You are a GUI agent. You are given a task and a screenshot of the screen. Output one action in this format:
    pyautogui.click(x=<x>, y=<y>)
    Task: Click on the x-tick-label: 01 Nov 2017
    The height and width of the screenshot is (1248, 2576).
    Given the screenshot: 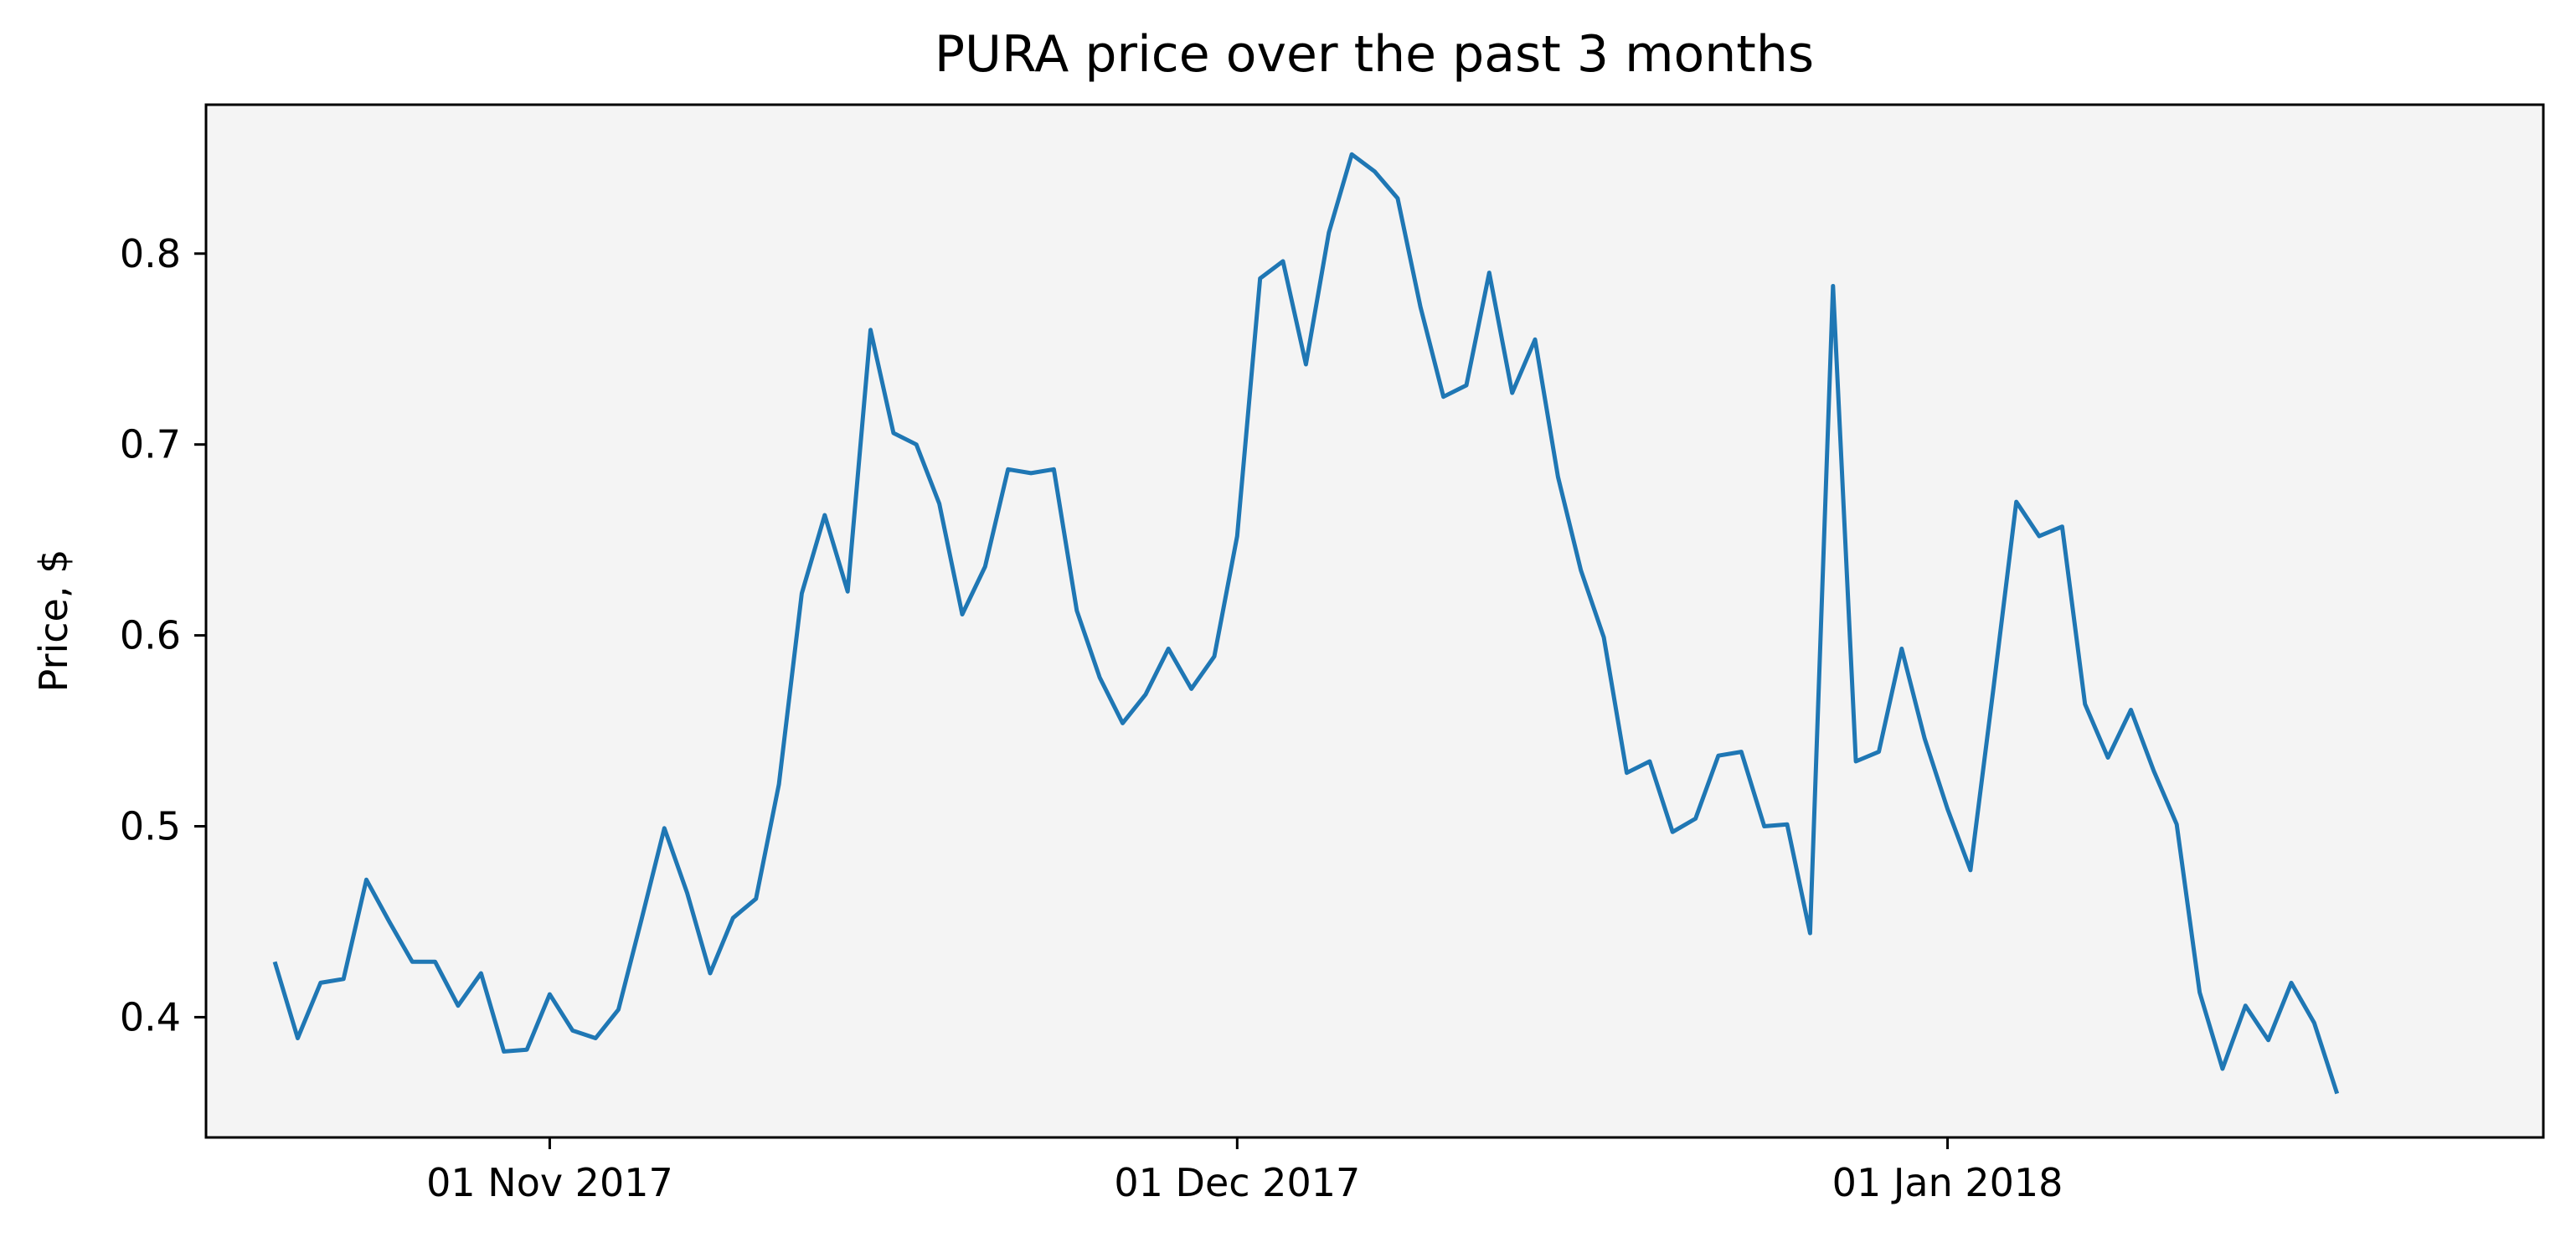 What is the action you would take?
    pyautogui.click(x=549, y=1182)
    